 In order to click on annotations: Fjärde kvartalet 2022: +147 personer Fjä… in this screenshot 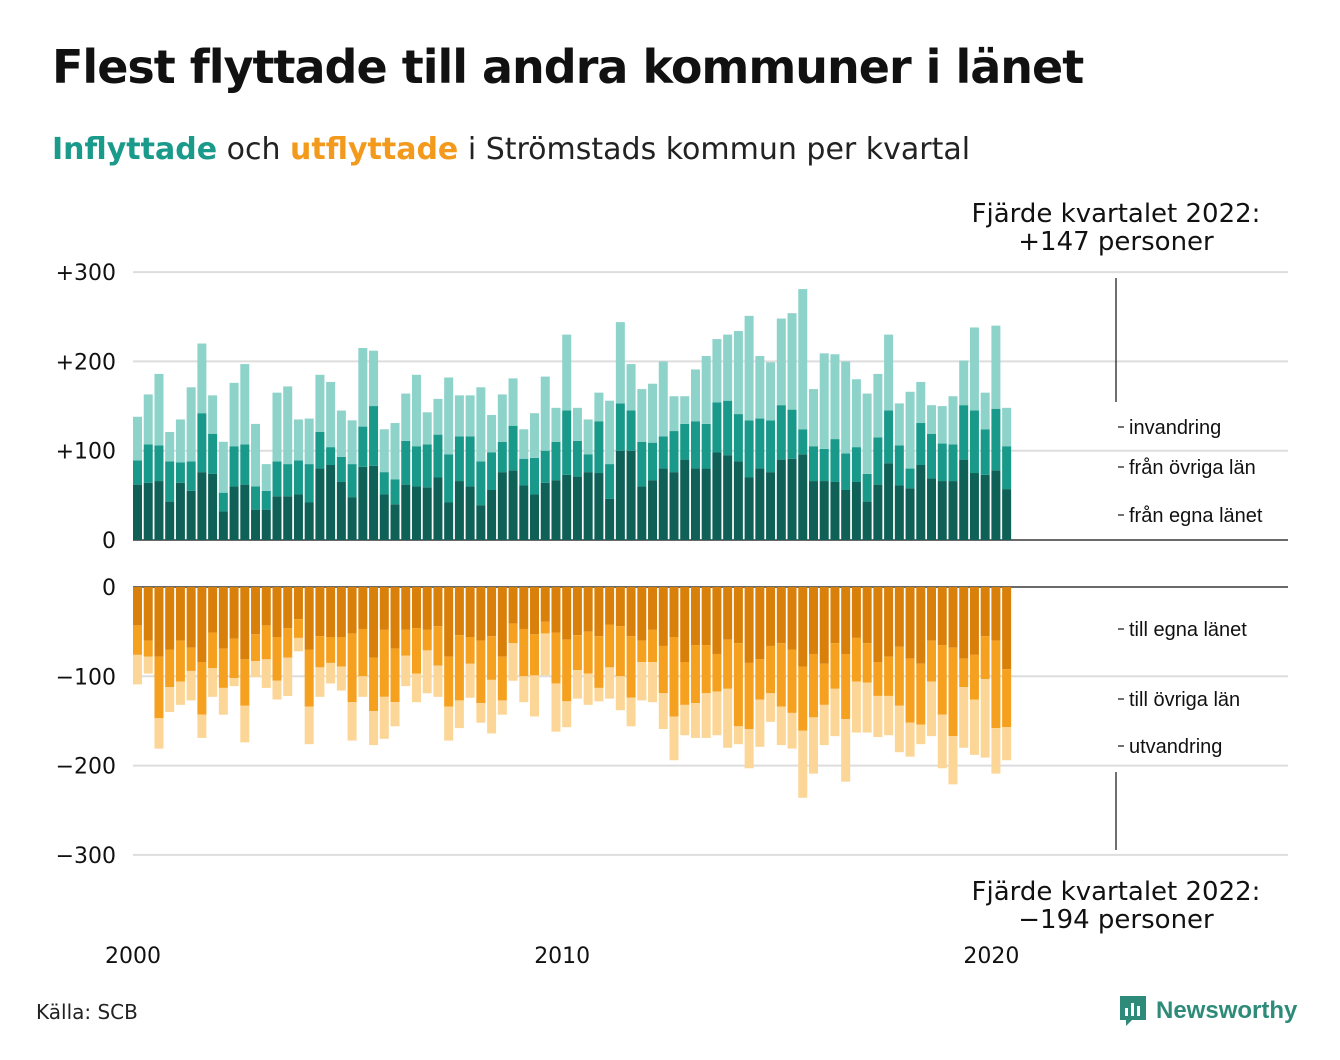, I will do `click(1116, 567)`.